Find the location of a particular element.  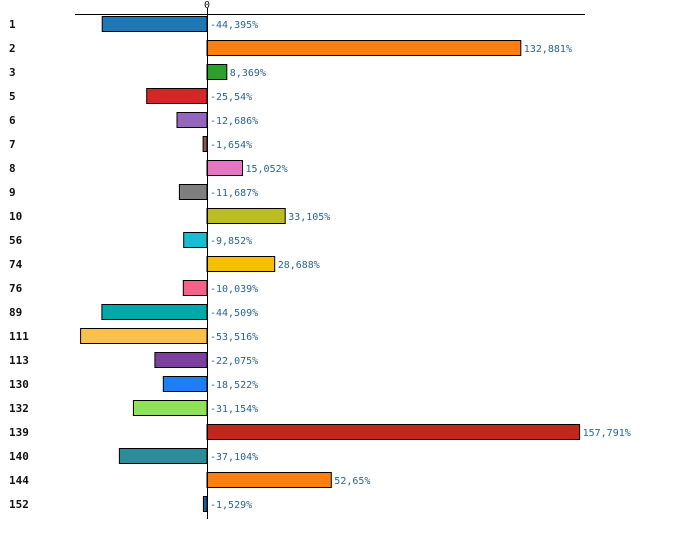

value-label-6: -12,686% is located at coordinates (234, 121).